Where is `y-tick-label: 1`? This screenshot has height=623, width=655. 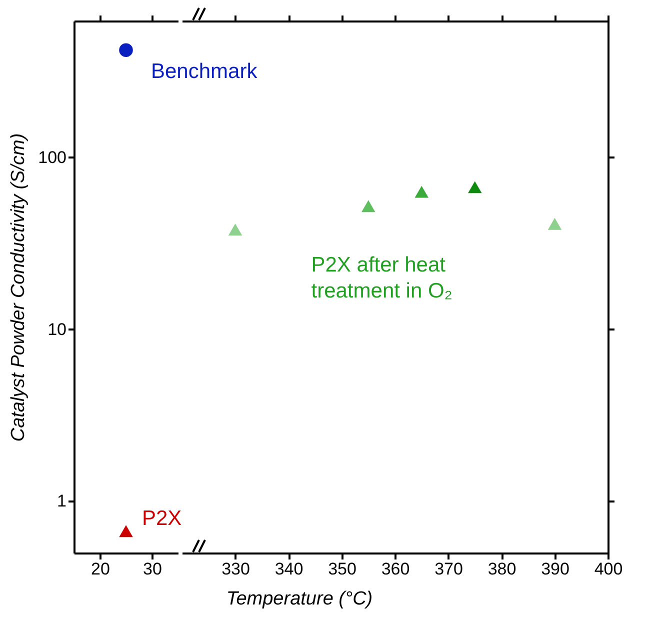 y-tick-label: 1 is located at coordinates (61, 501).